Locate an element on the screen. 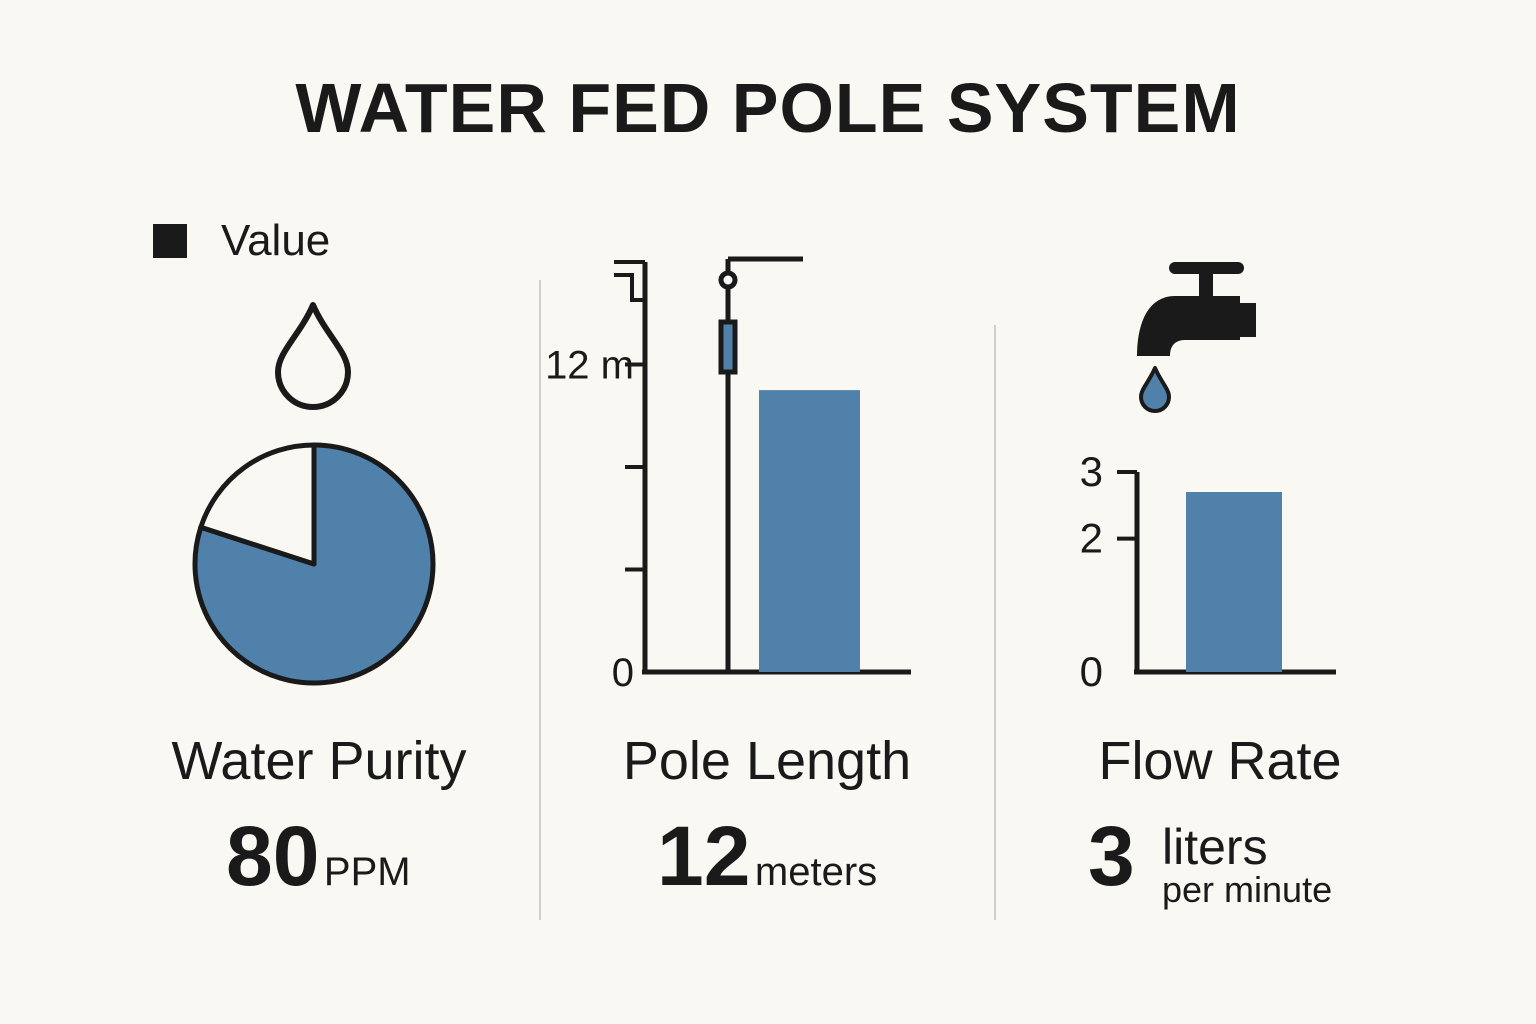 The width and height of the screenshot is (1536, 1024). pie-slice-value is located at coordinates (314, 564).